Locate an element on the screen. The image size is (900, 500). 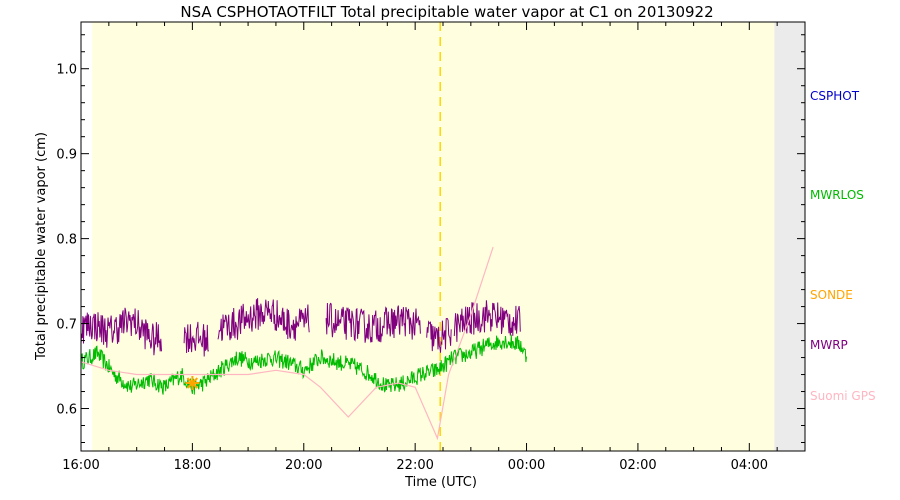
legend-mwrp: MWRP is located at coordinates (829, 345).